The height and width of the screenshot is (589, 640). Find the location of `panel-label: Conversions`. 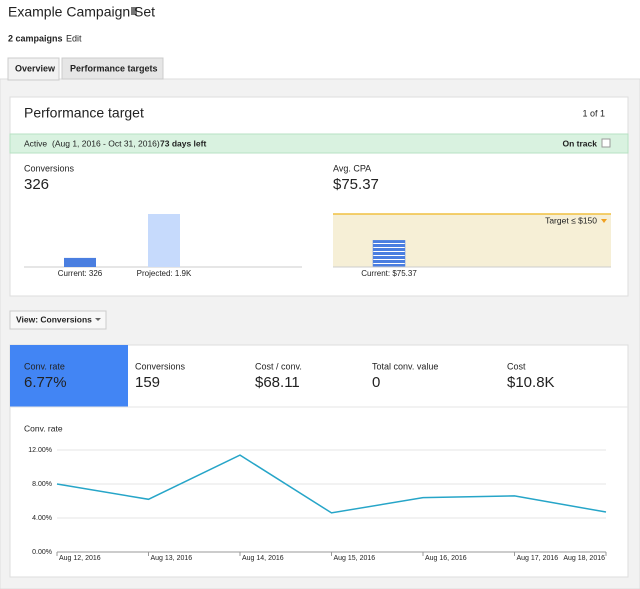

panel-label: Conversions is located at coordinates (49, 168).